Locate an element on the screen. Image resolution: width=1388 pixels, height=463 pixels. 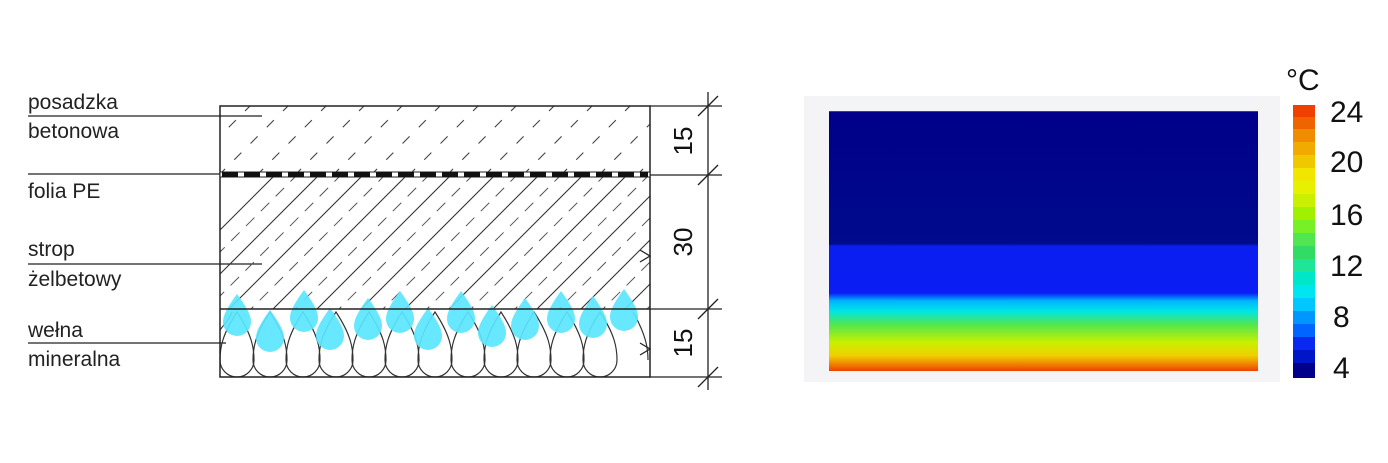
label-mineral-wool-line1: wełna is located at coordinates (55, 330).